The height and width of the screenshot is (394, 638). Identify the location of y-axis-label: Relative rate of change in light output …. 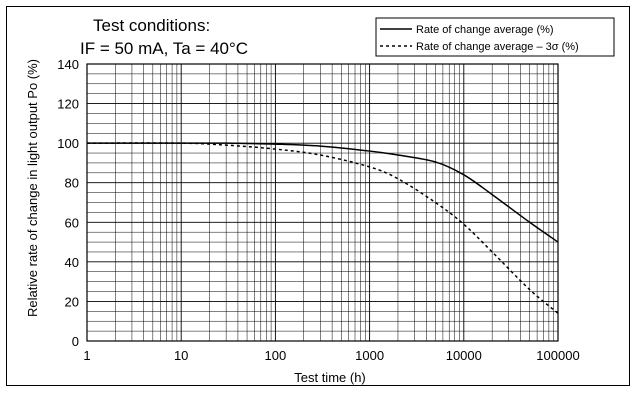
(32, 188).